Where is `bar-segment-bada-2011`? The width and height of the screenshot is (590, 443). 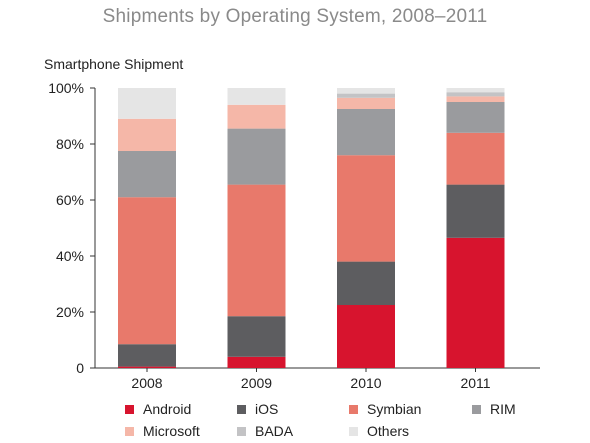 bar-segment-bada-2011 is located at coordinates (475, 94).